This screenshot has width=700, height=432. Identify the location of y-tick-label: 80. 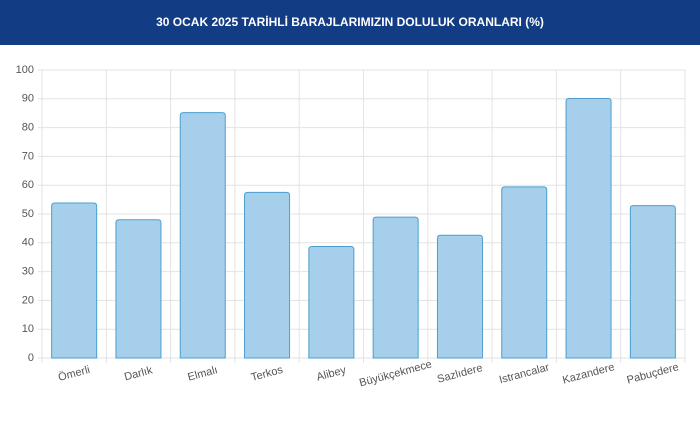
(28, 128).